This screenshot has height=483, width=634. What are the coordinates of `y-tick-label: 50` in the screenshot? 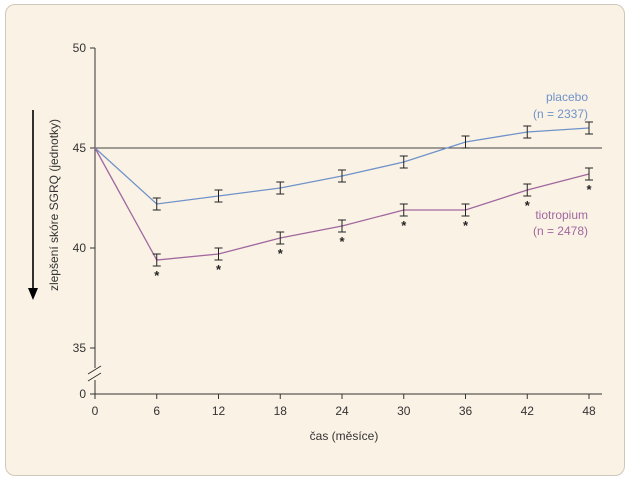 It's located at (80, 48).